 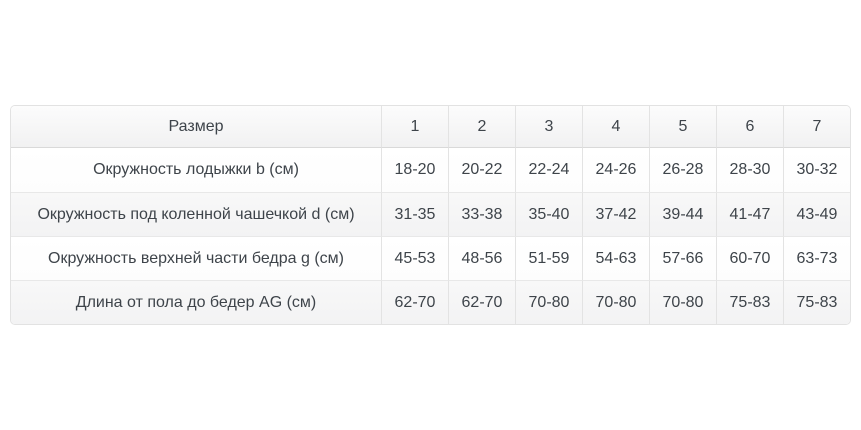 I want to click on value-cell: 39-44, so click(x=682, y=214).